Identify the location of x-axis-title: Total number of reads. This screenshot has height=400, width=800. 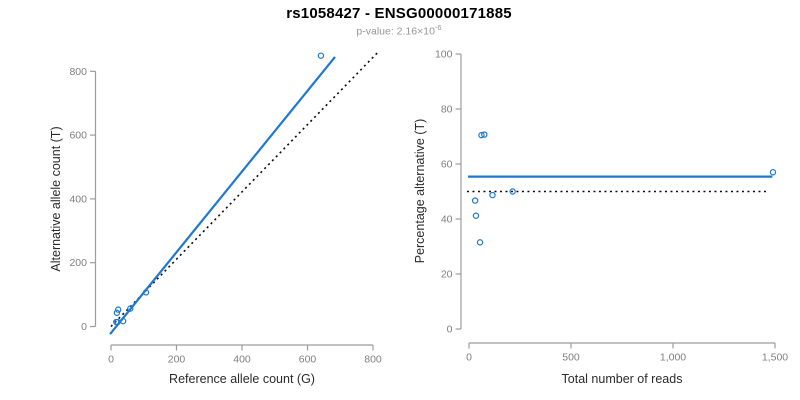
(622, 379).